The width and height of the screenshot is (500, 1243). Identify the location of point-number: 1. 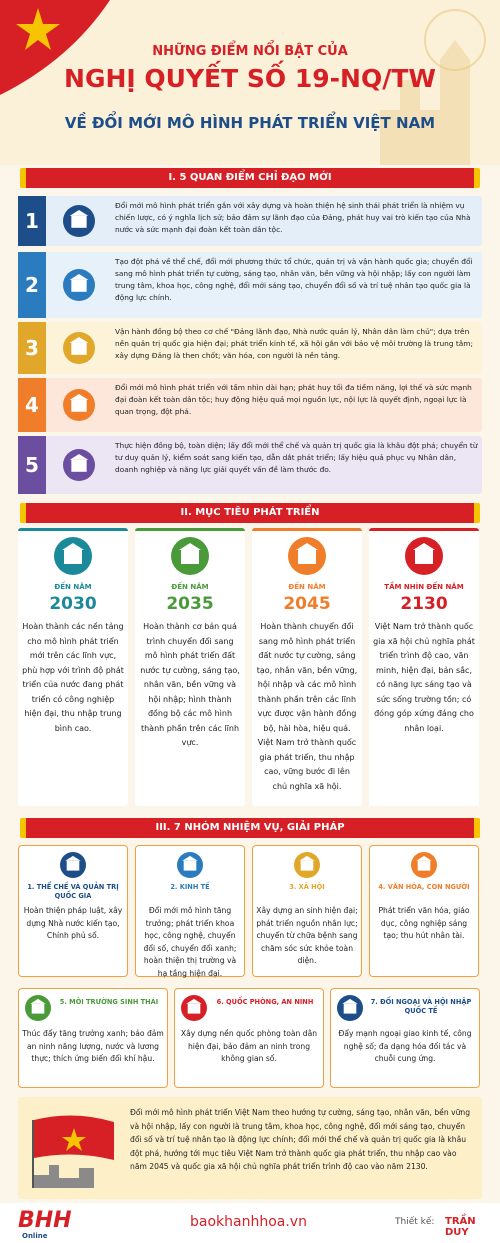
(32, 221).